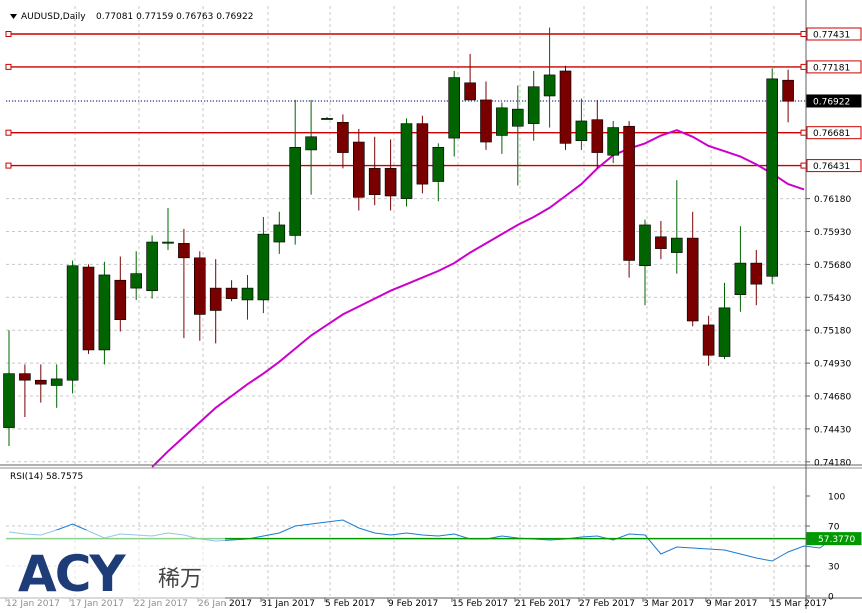 The width and height of the screenshot is (862, 613). What do you see at coordinates (832, 299) in the screenshot?
I see `price-tick-label: 0.75430` at bounding box center [832, 299].